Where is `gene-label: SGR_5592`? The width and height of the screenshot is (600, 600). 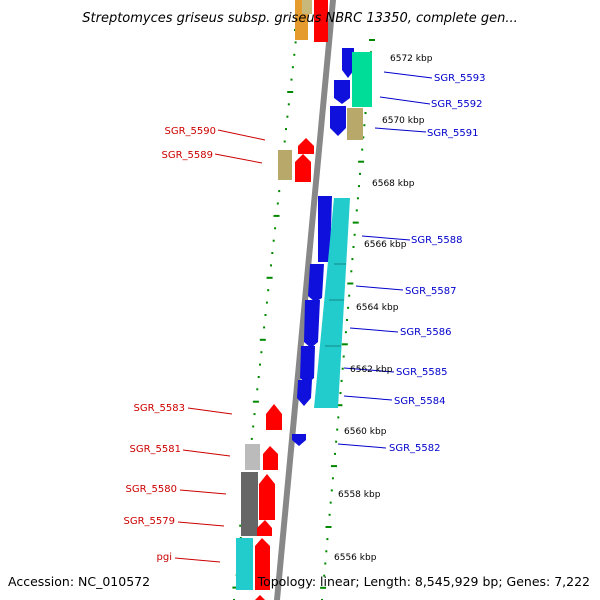 gene-label: SGR_5592 is located at coordinates (457, 104).